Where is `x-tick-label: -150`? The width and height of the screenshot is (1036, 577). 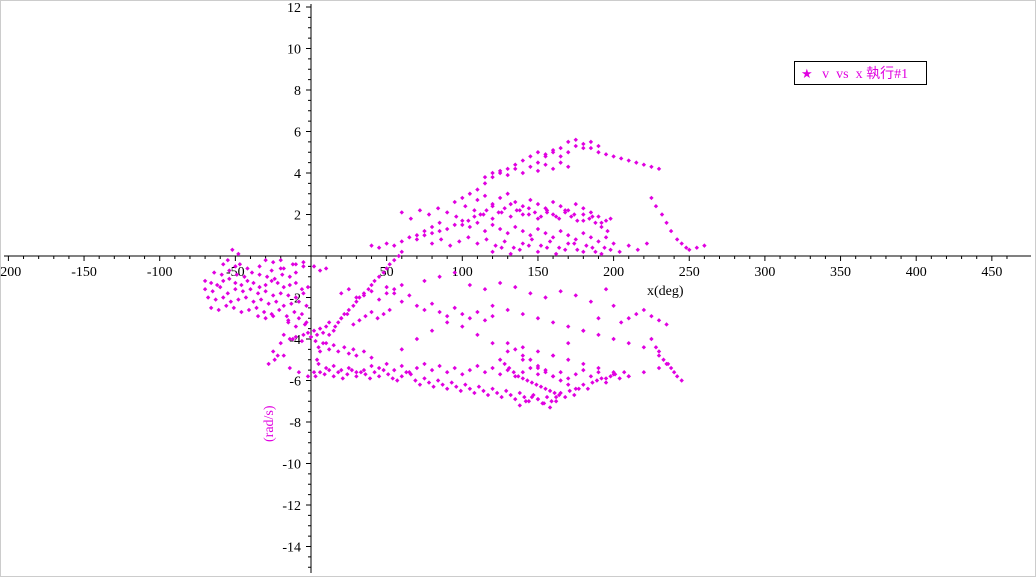
x-tick-label: -150 is located at coordinates (84, 272).